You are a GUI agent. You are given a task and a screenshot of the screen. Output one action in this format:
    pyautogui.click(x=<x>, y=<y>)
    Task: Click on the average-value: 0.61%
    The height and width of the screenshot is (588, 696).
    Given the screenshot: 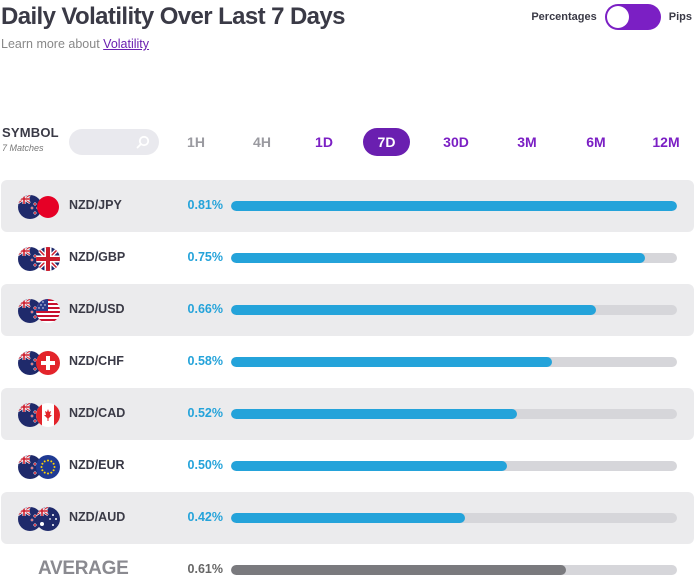 What is the action you would take?
    pyautogui.click(x=205, y=569)
    